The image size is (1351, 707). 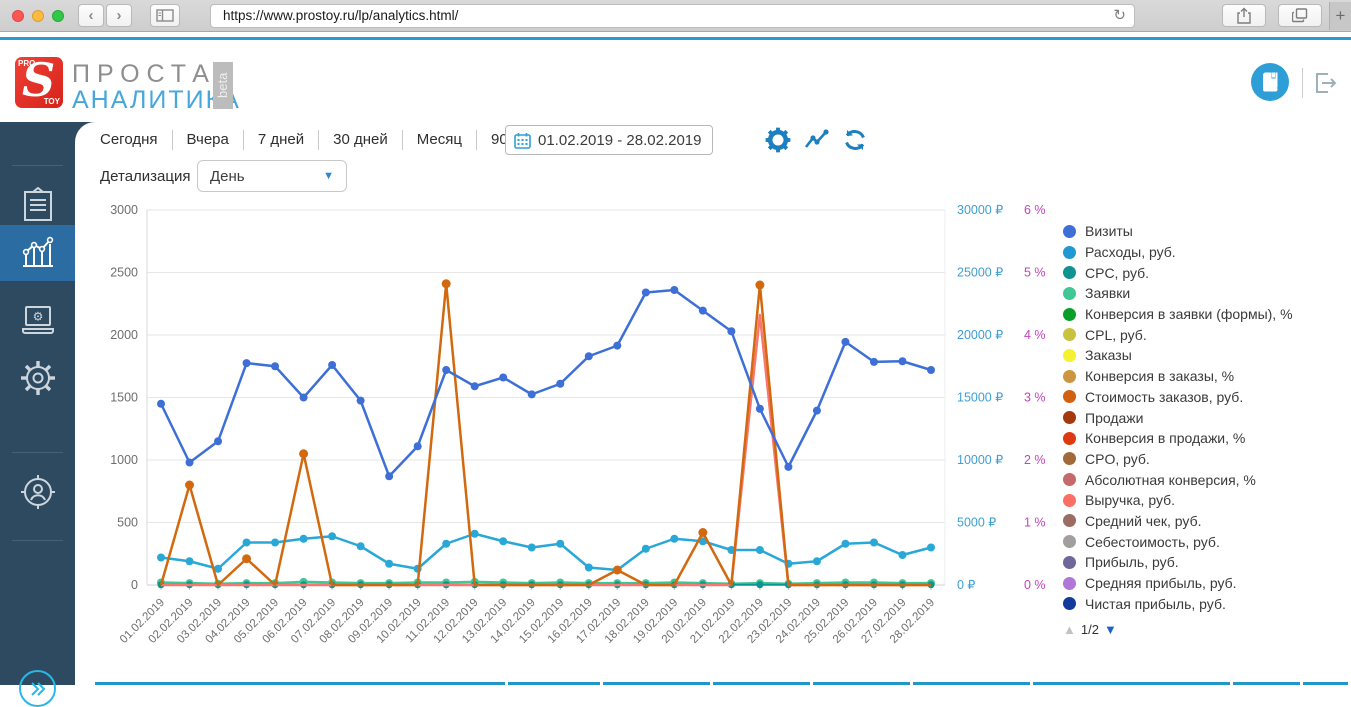 What do you see at coordinates (1205, 376) in the screenshot?
I see `legend-item-7: Конверсия в заказы, %` at bounding box center [1205, 376].